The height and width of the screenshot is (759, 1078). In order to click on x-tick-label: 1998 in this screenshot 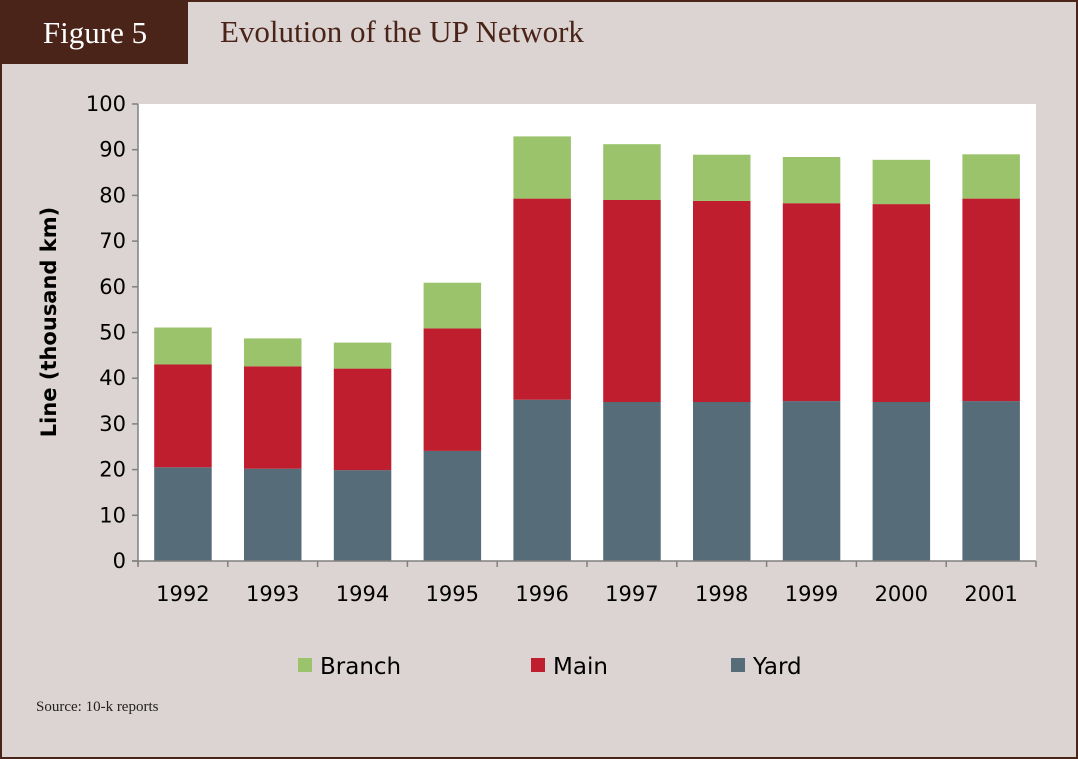, I will do `click(721, 594)`.